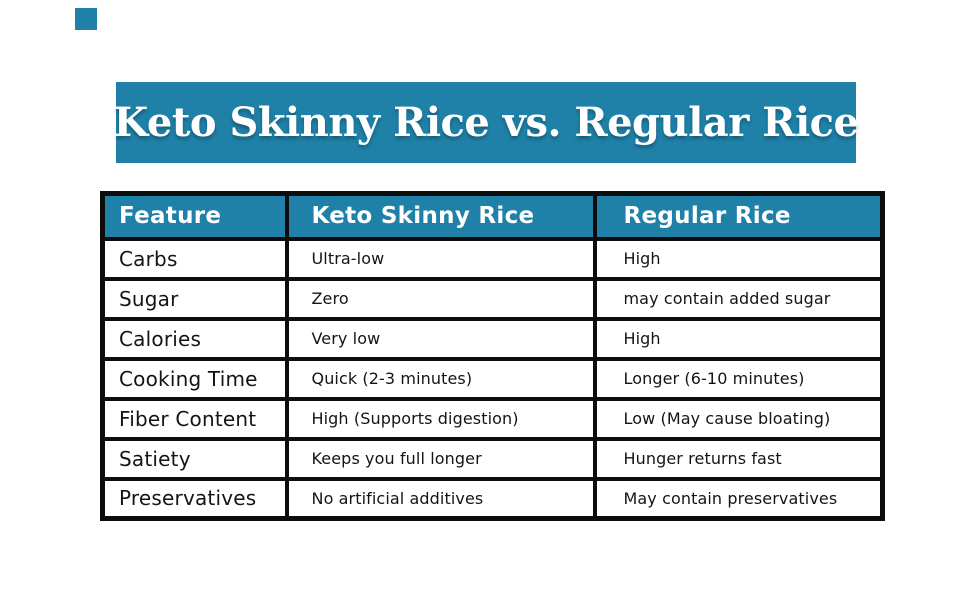 This screenshot has width=970, height=600. What do you see at coordinates (440, 298) in the screenshot?
I see `keto-value-cell: Zero` at bounding box center [440, 298].